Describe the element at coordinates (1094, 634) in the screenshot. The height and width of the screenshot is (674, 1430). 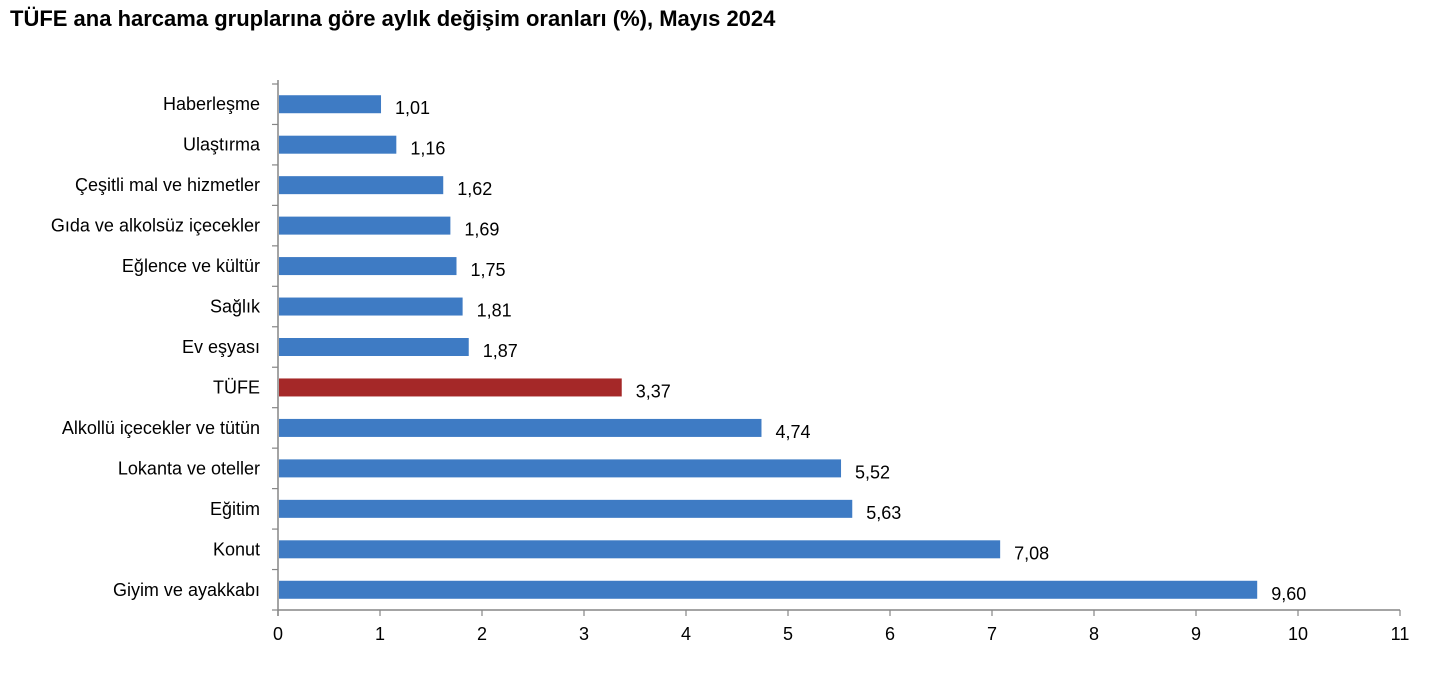
I see `x-tick-label: 8` at that location.